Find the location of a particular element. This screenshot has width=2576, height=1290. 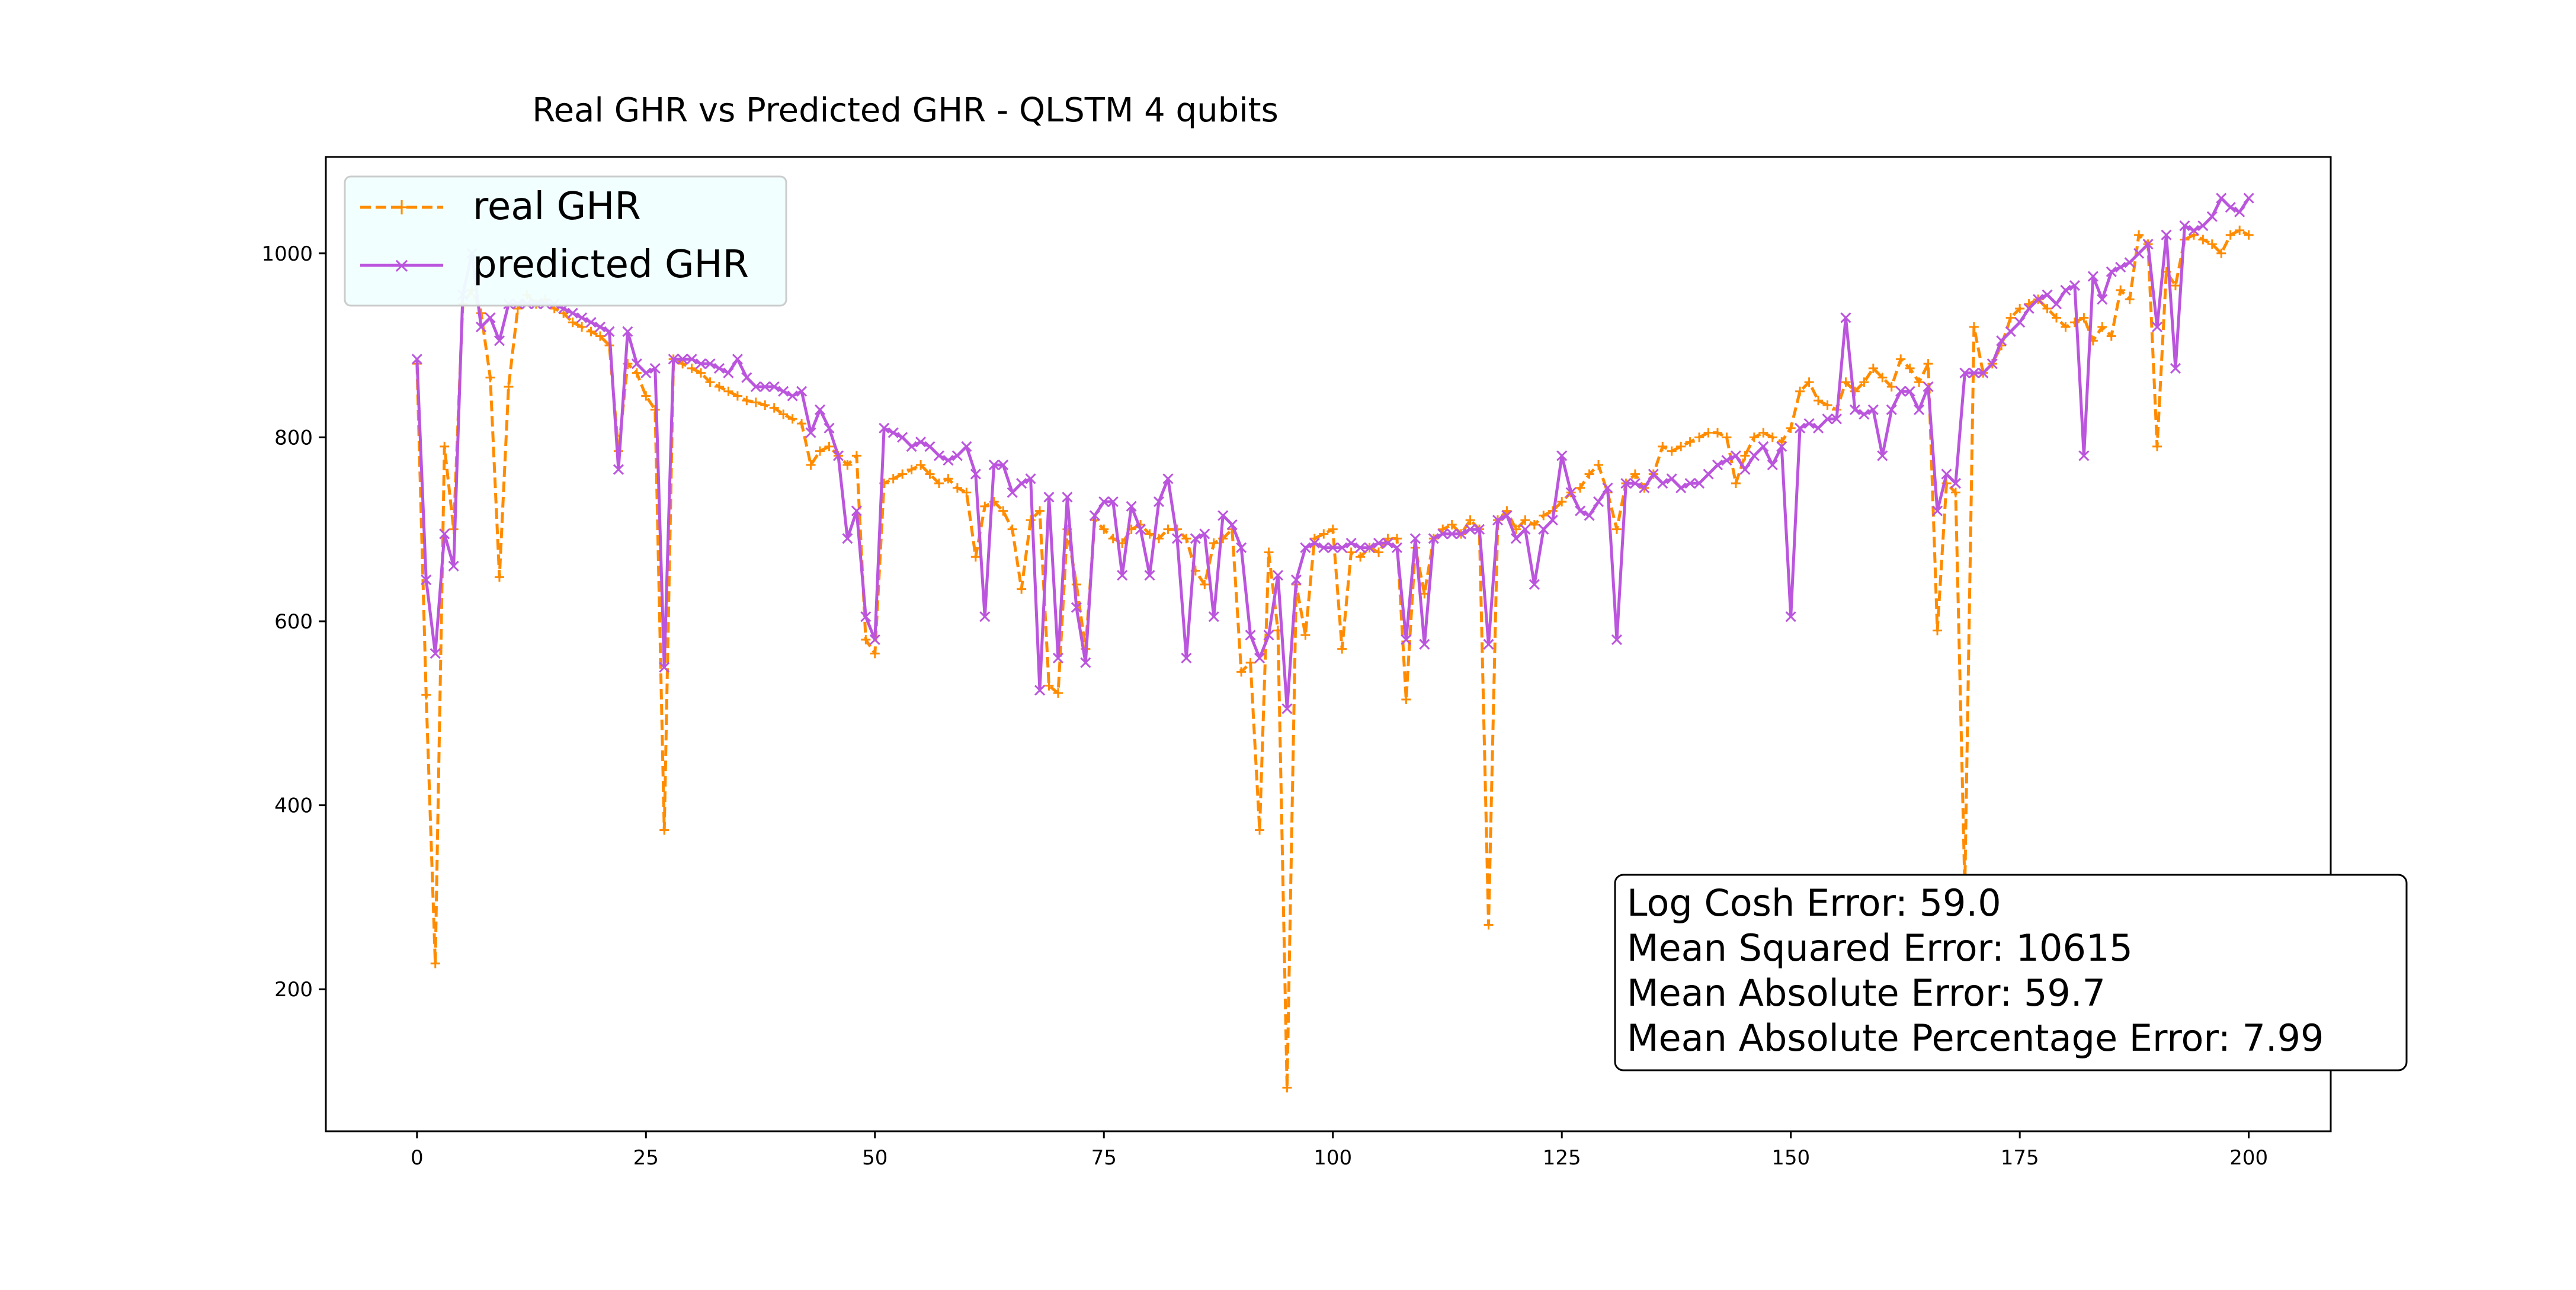

y-tick-label: 400 is located at coordinates (293, 806).